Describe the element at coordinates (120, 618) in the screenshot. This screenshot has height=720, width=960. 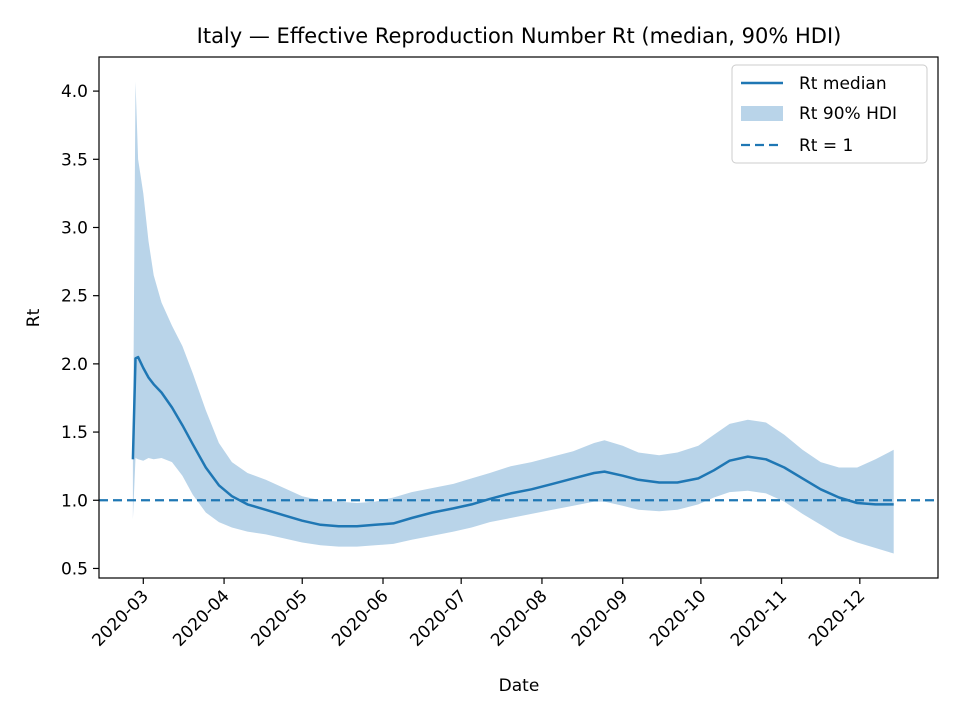
I see `x-tick-label: 2020-03` at that location.